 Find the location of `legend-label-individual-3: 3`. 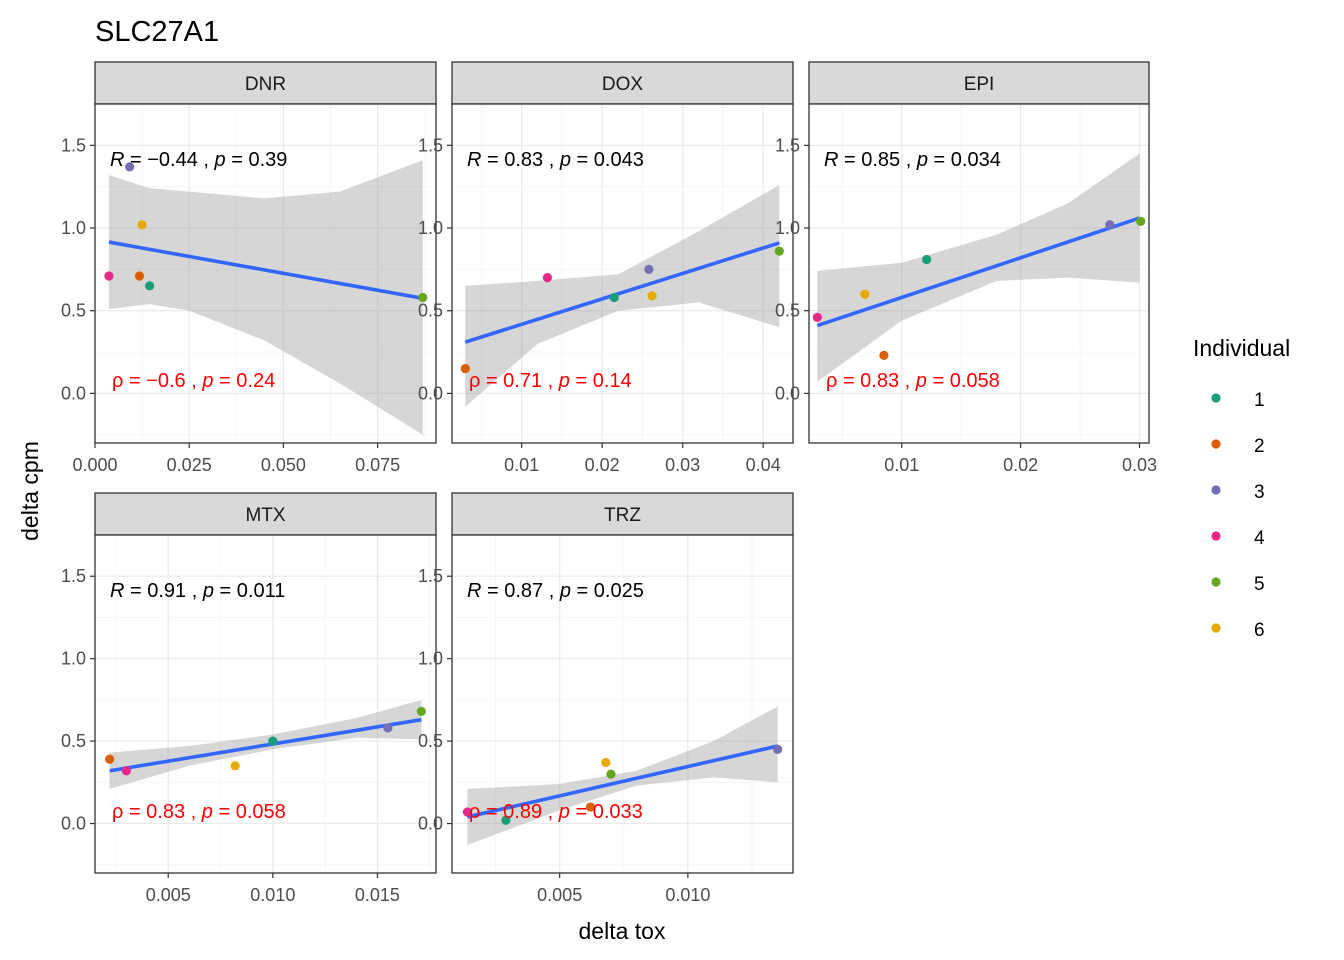

legend-label-individual-3: 3 is located at coordinates (1259, 492).